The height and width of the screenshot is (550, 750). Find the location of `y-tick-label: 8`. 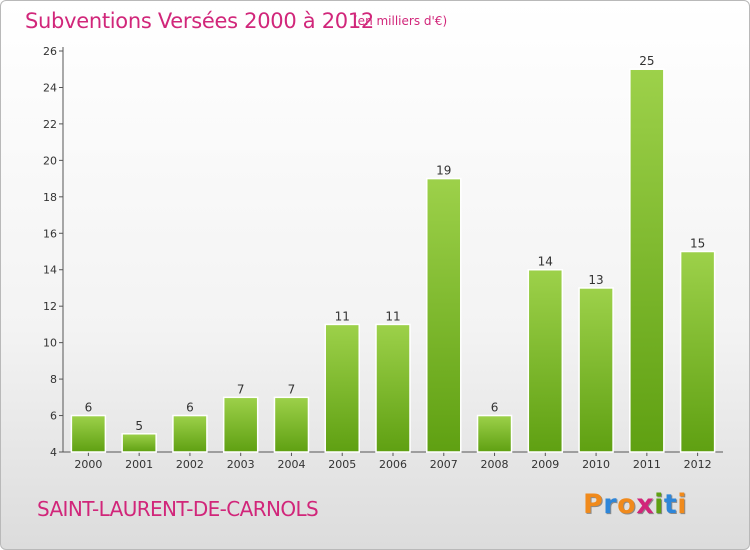

y-tick-label: 8 is located at coordinates (53, 379).